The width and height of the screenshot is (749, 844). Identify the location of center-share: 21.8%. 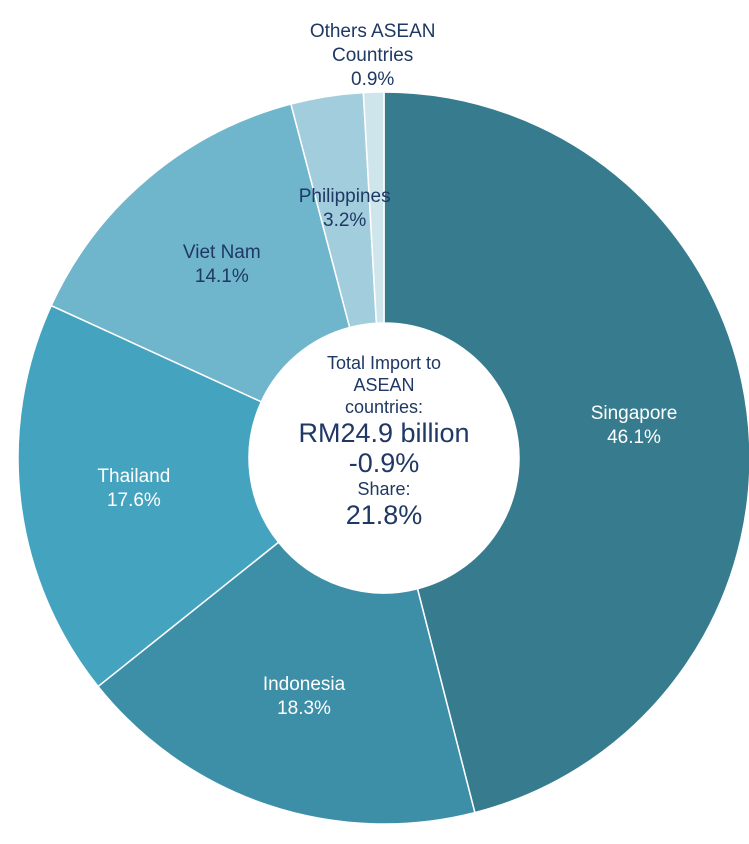
(384, 515).